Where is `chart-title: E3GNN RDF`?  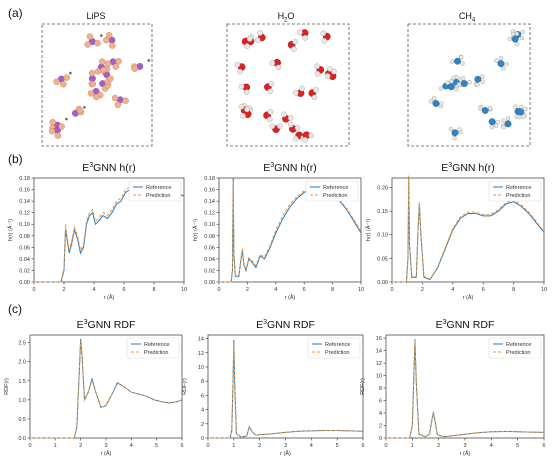
chart-title: E3GNN RDF is located at coordinates (465, 325).